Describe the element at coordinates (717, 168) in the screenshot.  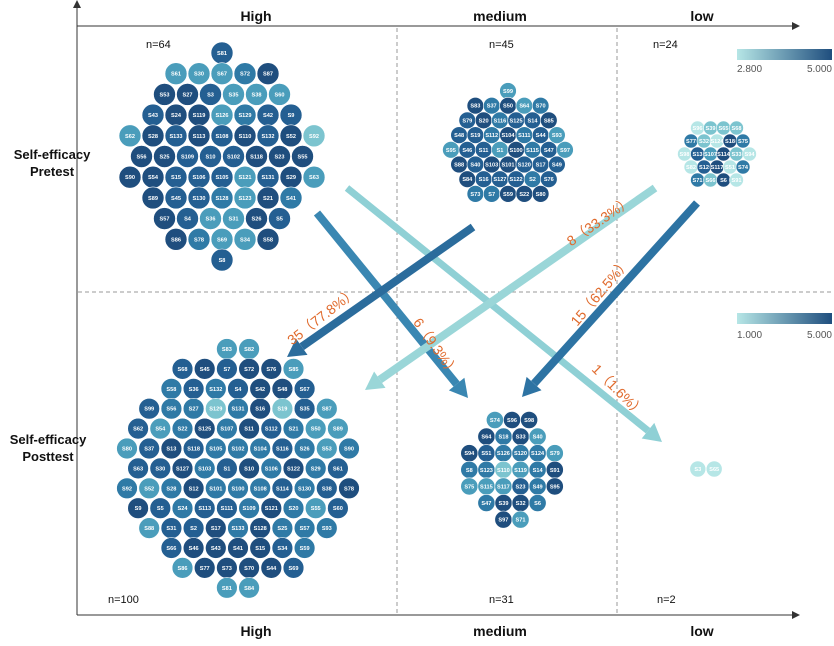
I see `bubble-label: S117` at that location.